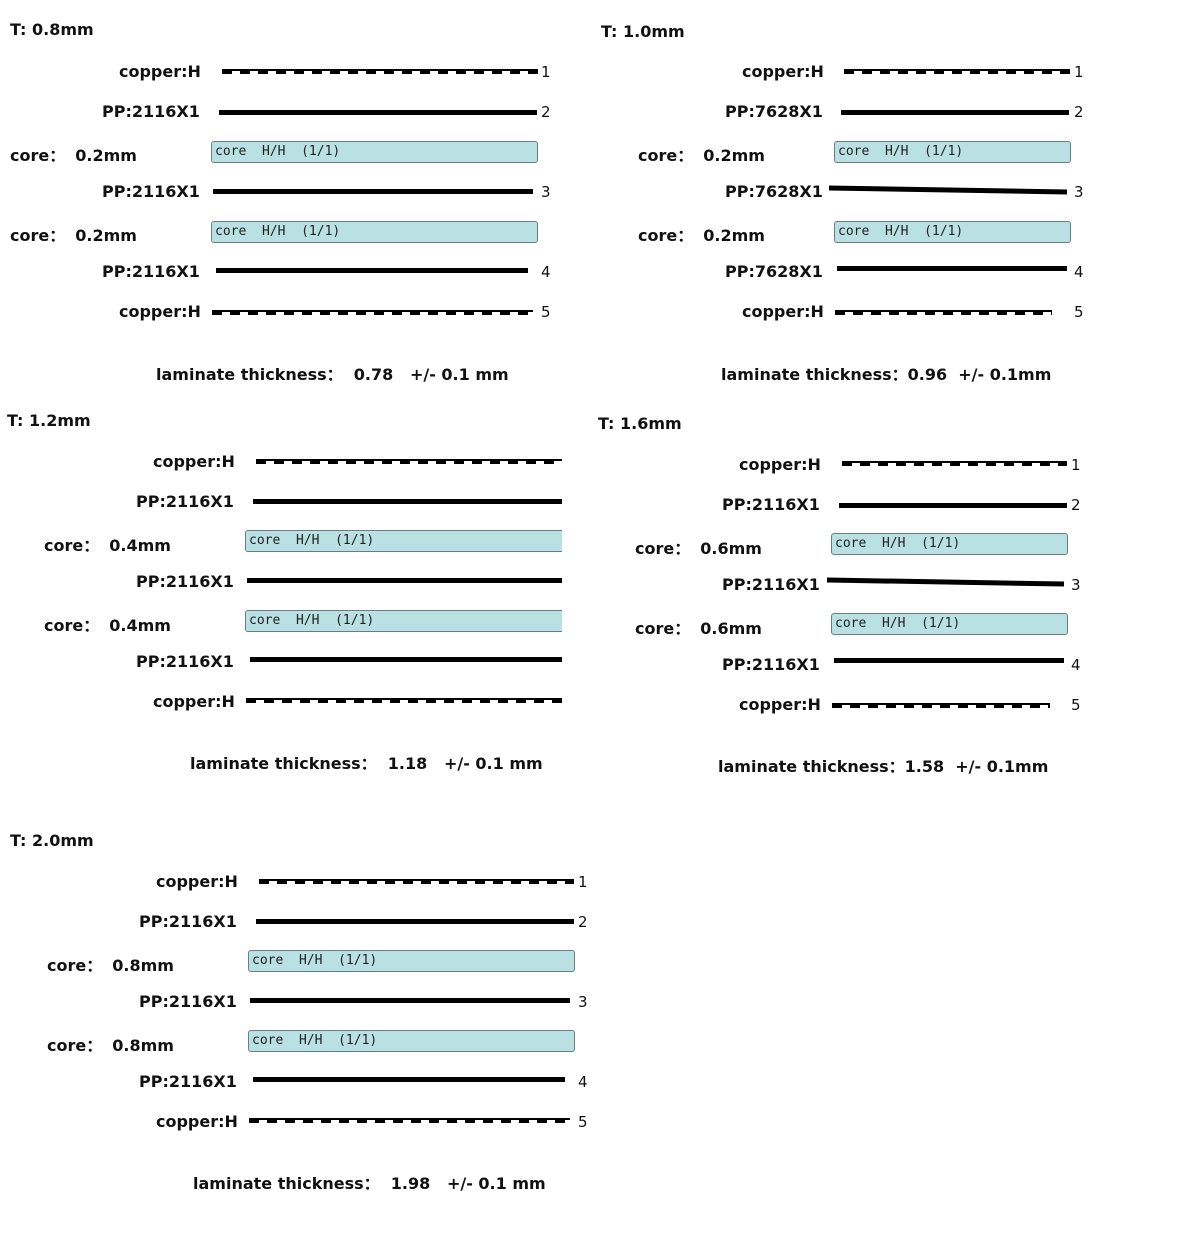 This screenshot has width=1194, height=1240. What do you see at coordinates (883, 766) in the screenshot?
I see `laminate-thickness-summary: laminate thickness：1.58 +/- 0.1mm` at bounding box center [883, 766].